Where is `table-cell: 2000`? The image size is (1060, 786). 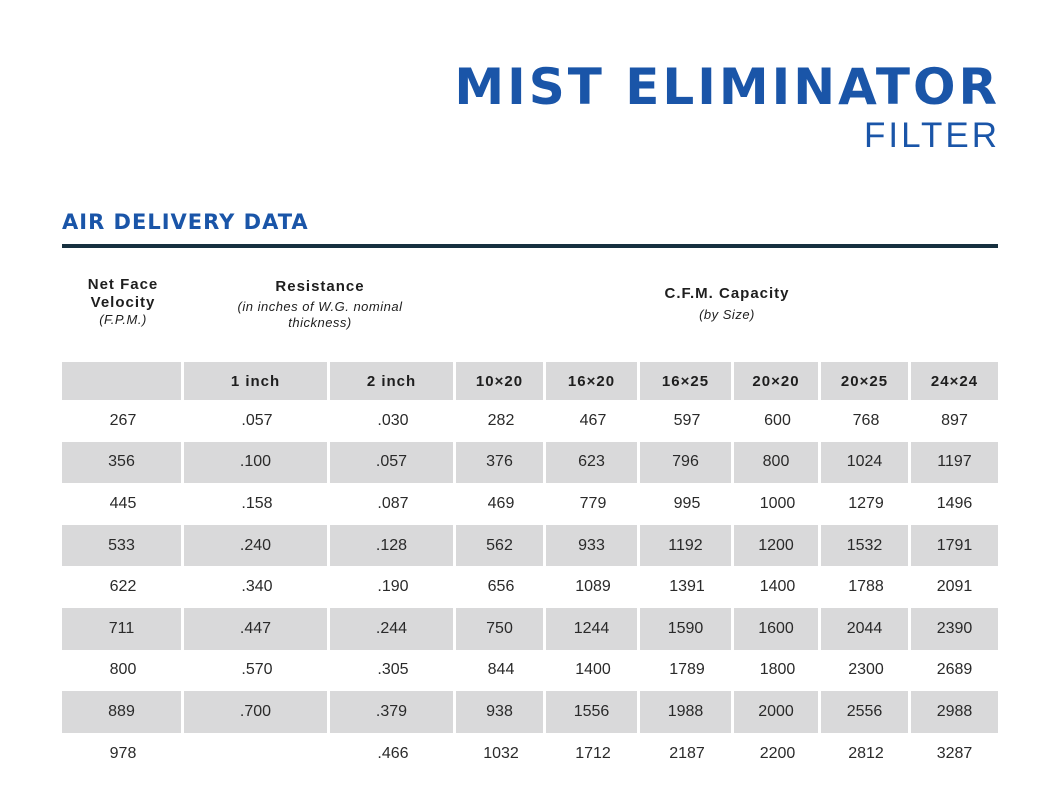
table-cell: 2000 is located at coordinates (777, 712).